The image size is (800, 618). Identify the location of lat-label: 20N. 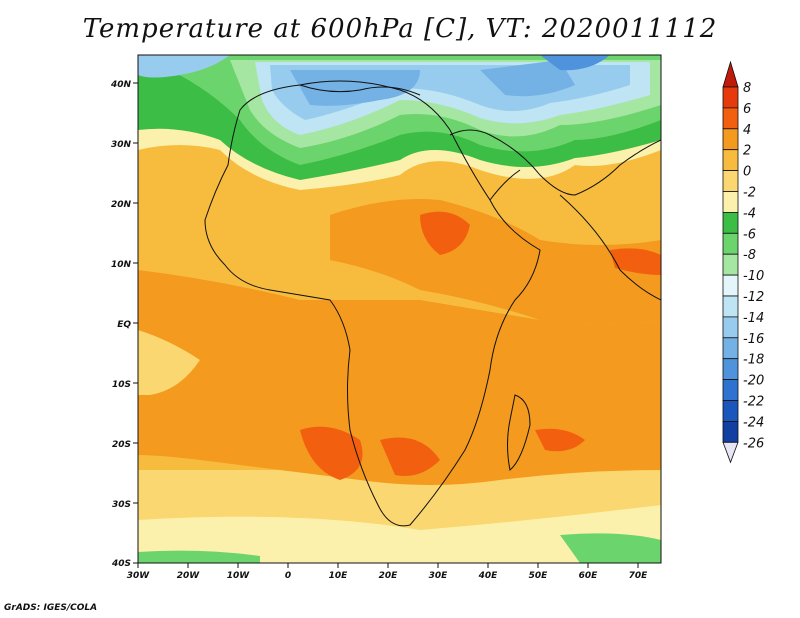
(121, 205).